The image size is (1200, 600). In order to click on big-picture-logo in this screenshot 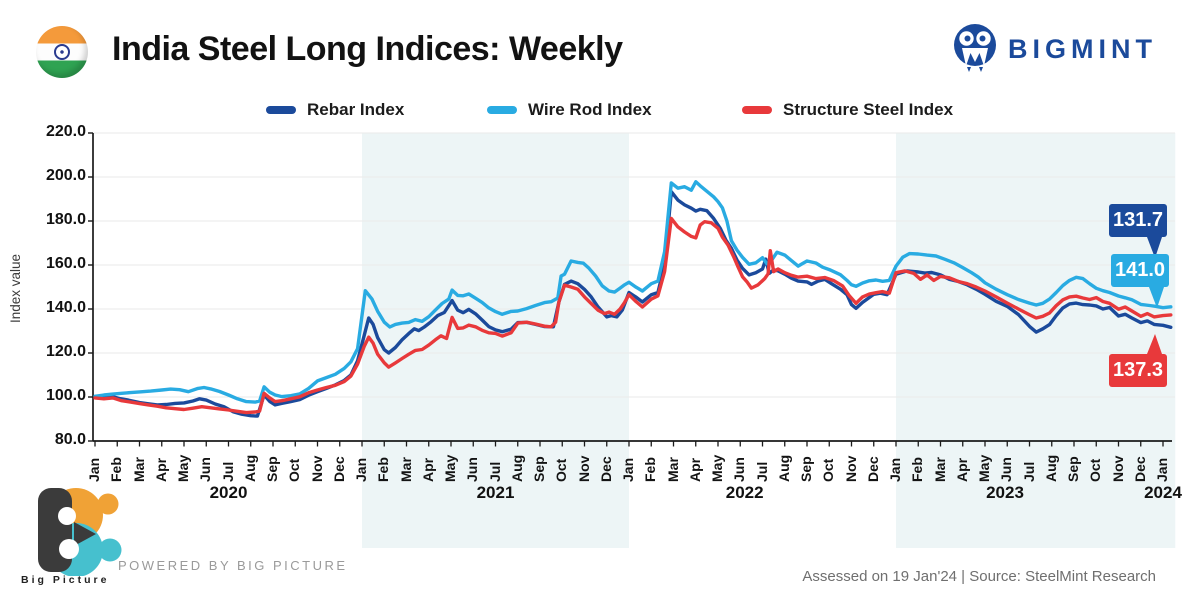, I will do `click(71, 533)`.